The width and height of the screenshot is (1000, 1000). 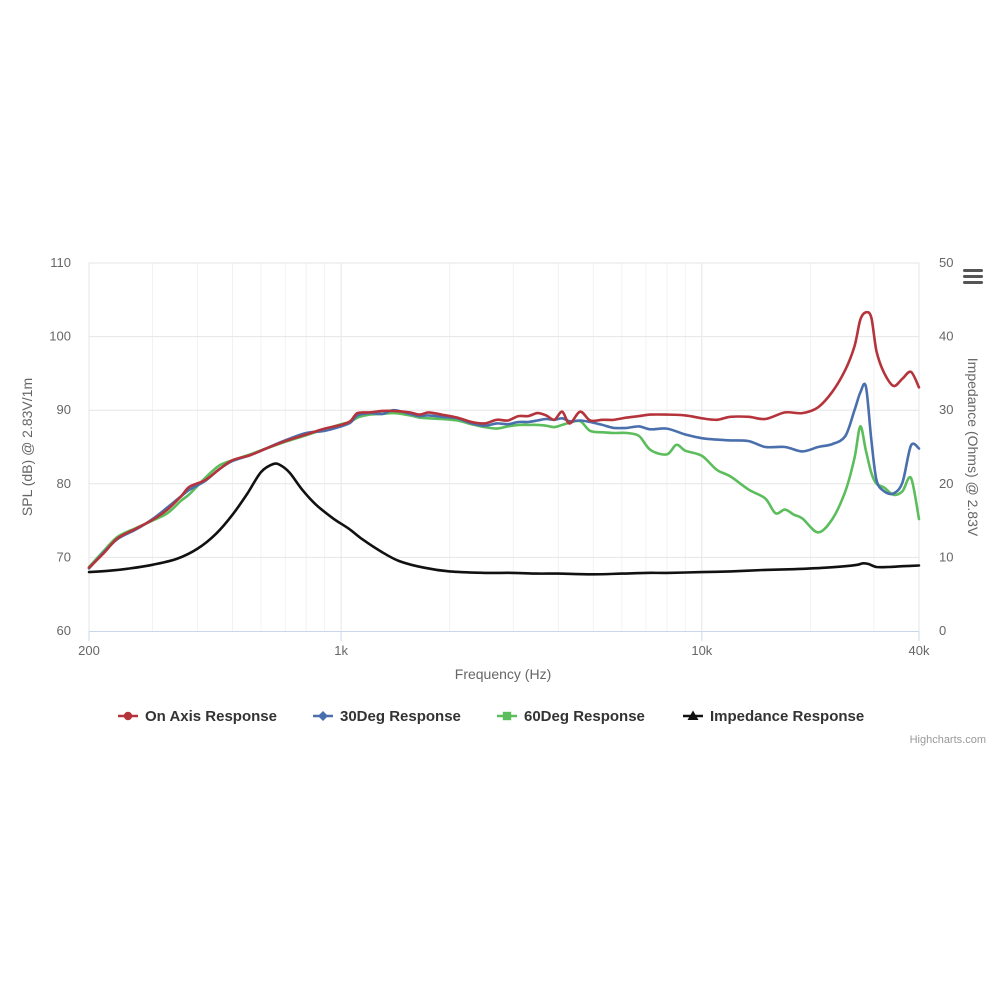 What do you see at coordinates (946, 409) in the screenshot?
I see `y2-tick-label: 30` at bounding box center [946, 409].